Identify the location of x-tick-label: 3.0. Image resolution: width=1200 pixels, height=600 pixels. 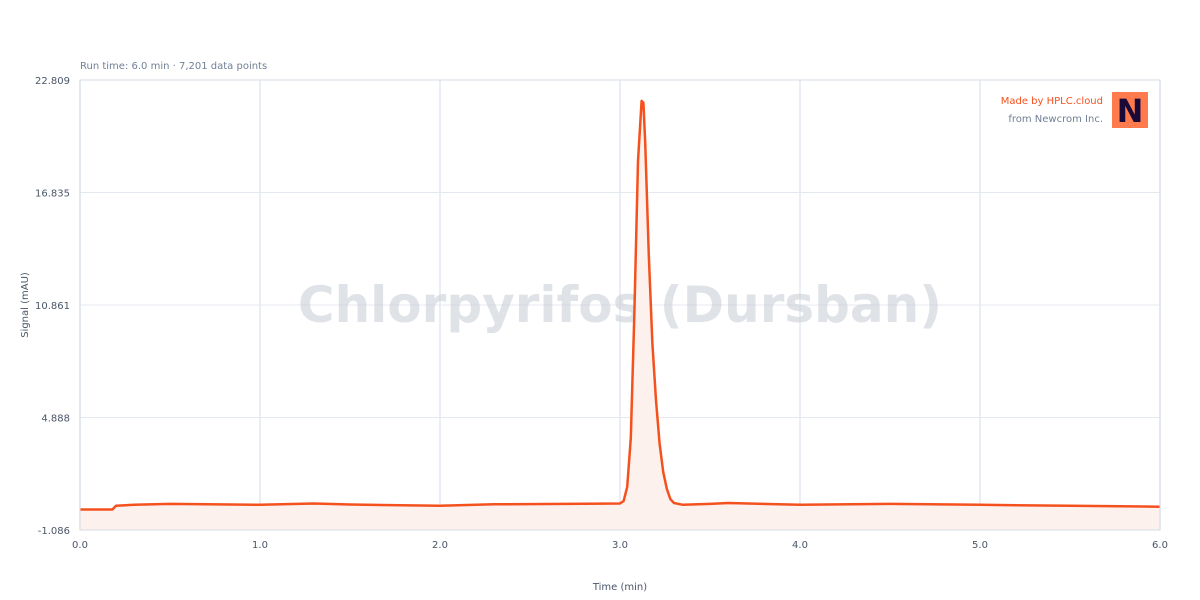
(620, 545).